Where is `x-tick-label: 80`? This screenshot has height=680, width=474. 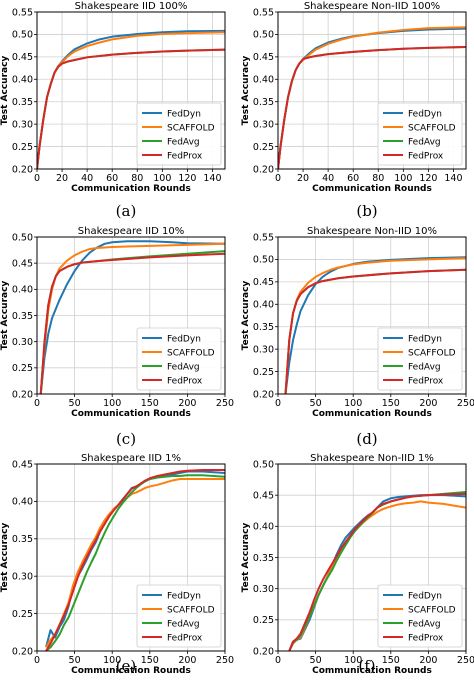 x-tick-label: 80 is located at coordinates (137, 178).